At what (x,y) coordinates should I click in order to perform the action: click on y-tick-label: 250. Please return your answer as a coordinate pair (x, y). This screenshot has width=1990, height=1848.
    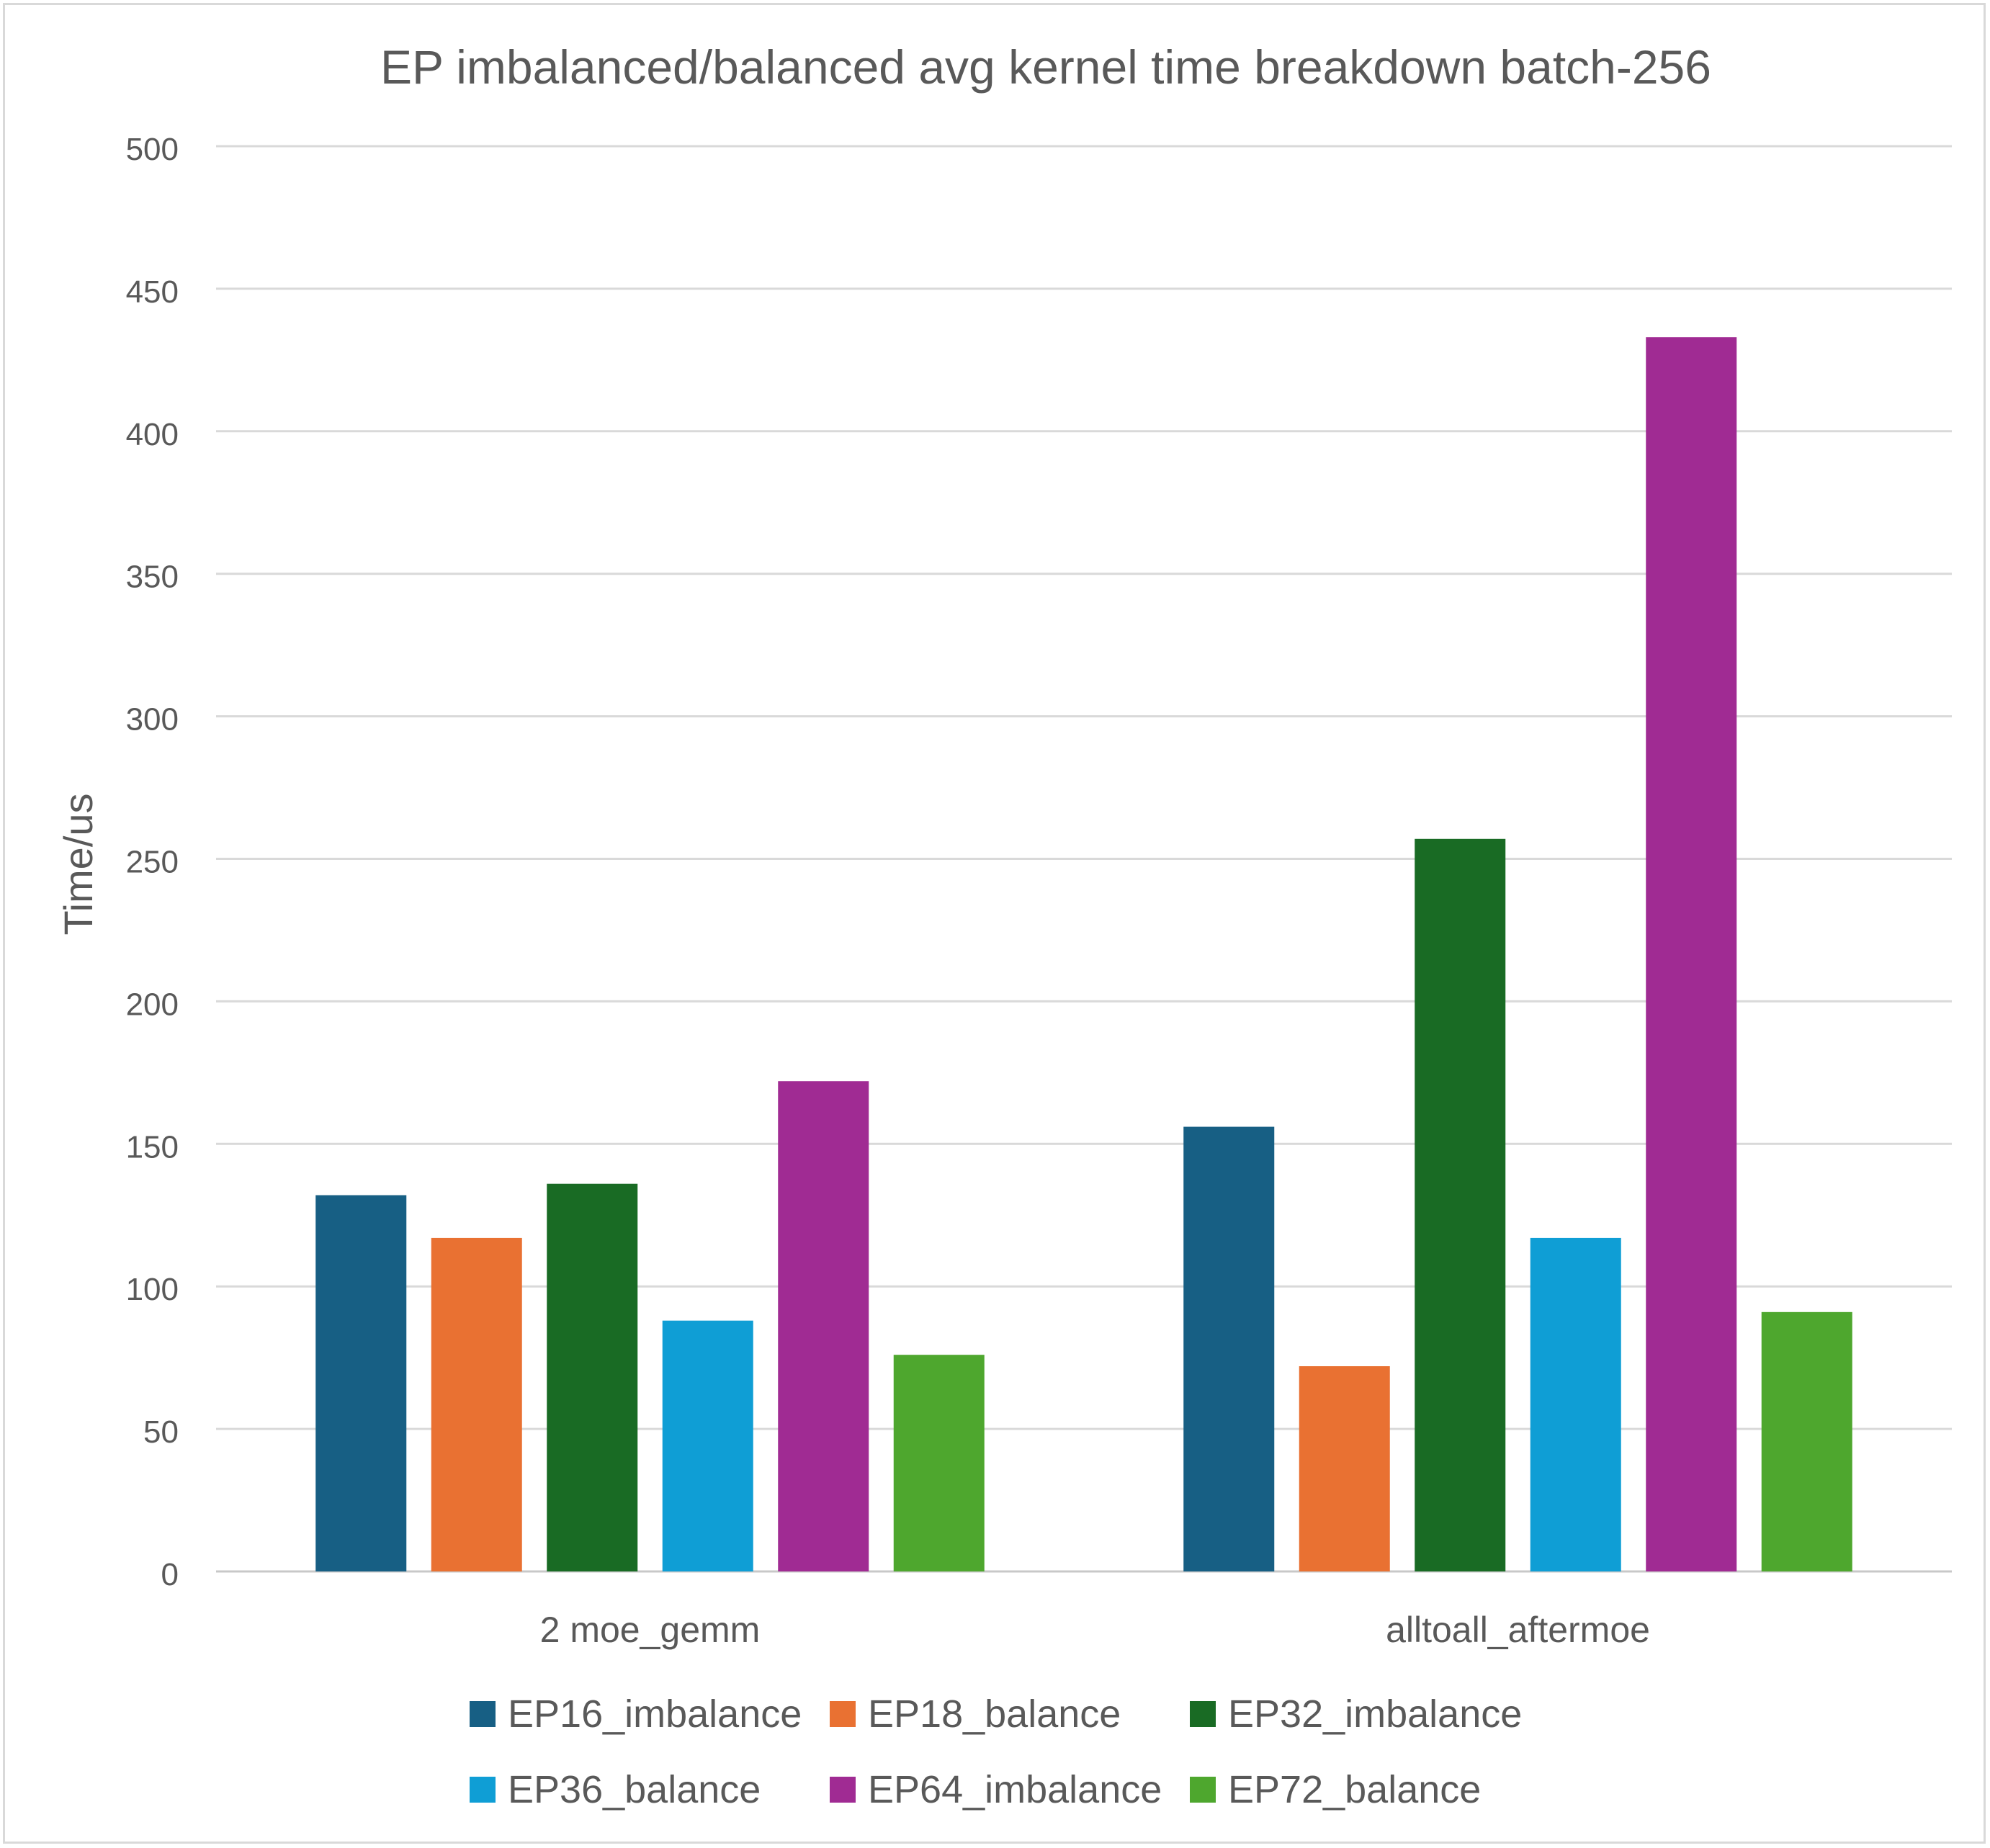
    Looking at the image, I should click on (152, 862).